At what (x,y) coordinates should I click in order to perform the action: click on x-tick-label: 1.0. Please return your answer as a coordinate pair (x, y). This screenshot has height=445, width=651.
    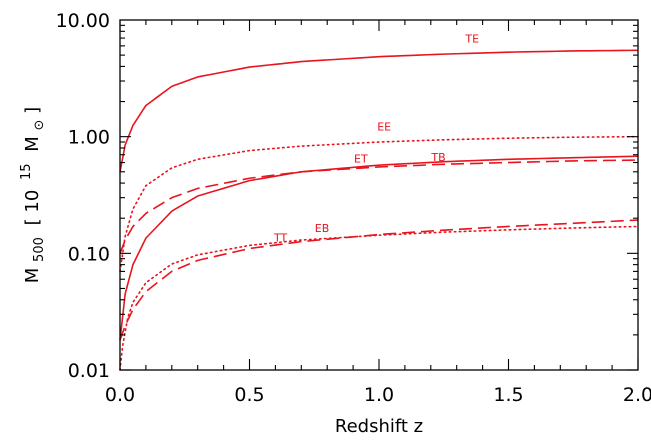
    Looking at the image, I should click on (379, 395).